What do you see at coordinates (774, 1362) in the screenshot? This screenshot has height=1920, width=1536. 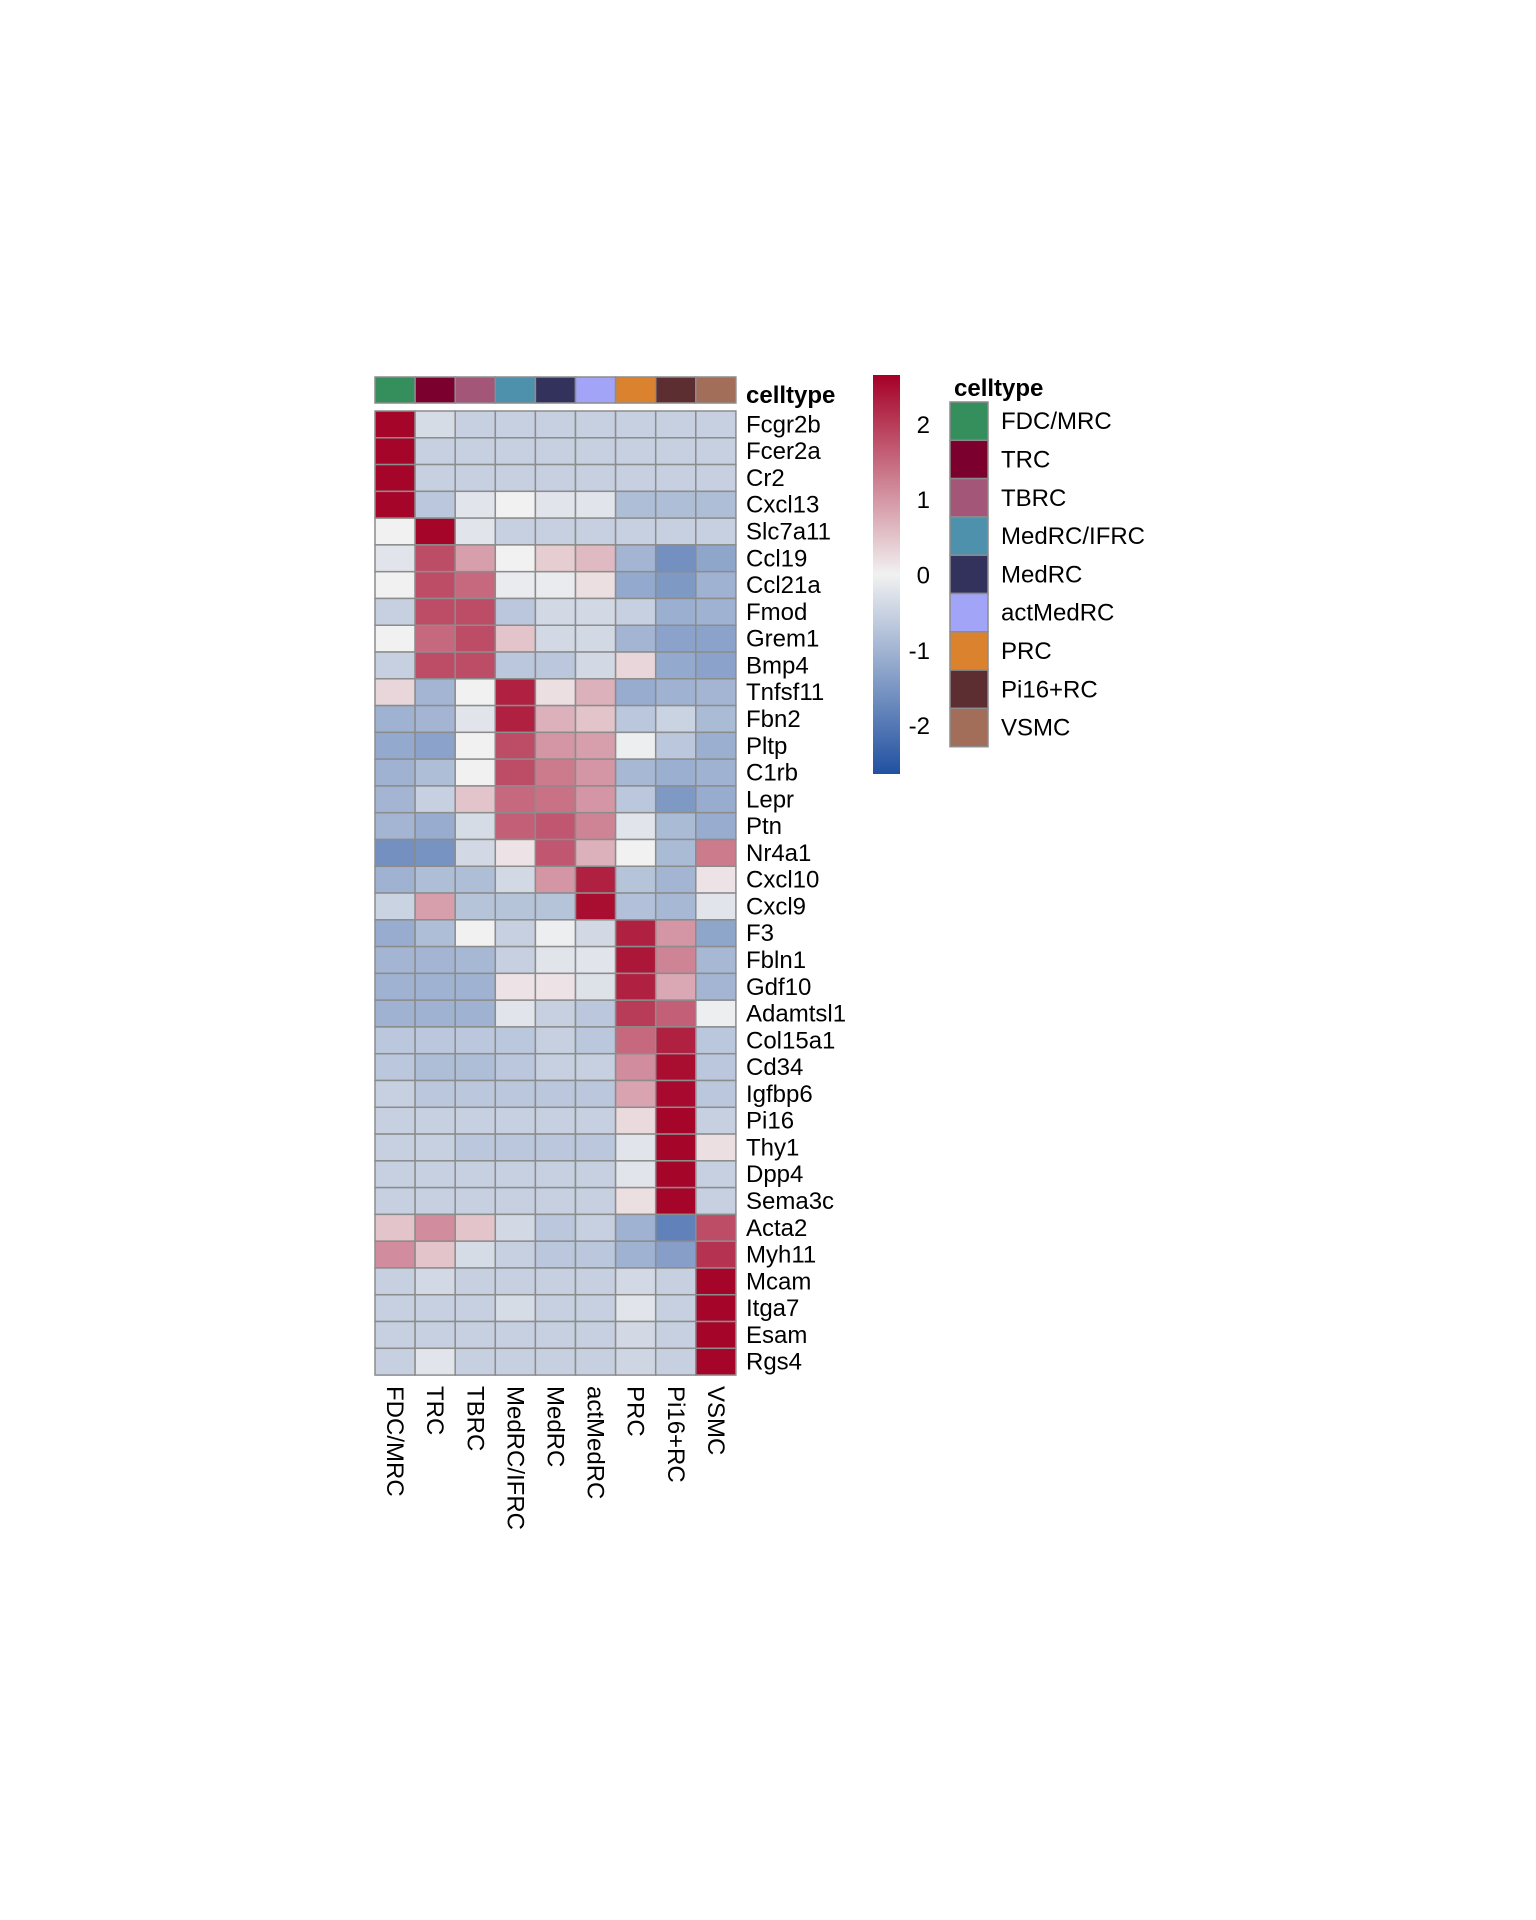 I see `row-label: Rgs4` at bounding box center [774, 1362].